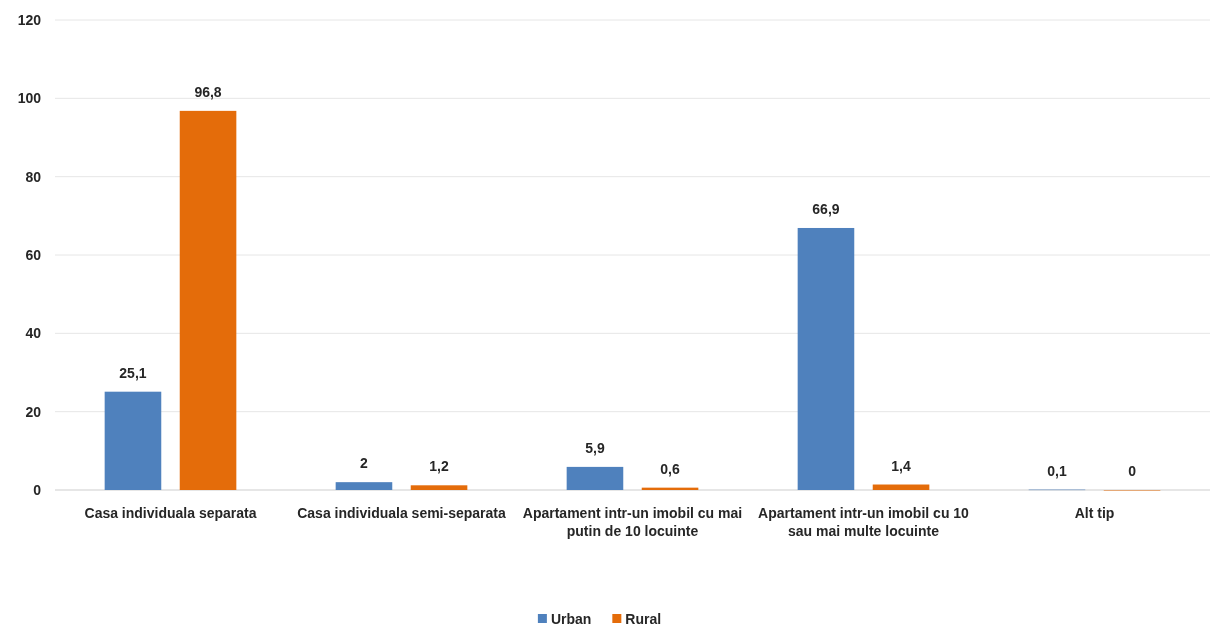 This screenshot has height=632, width=1220. I want to click on legend-label: Urban, so click(571, 619).